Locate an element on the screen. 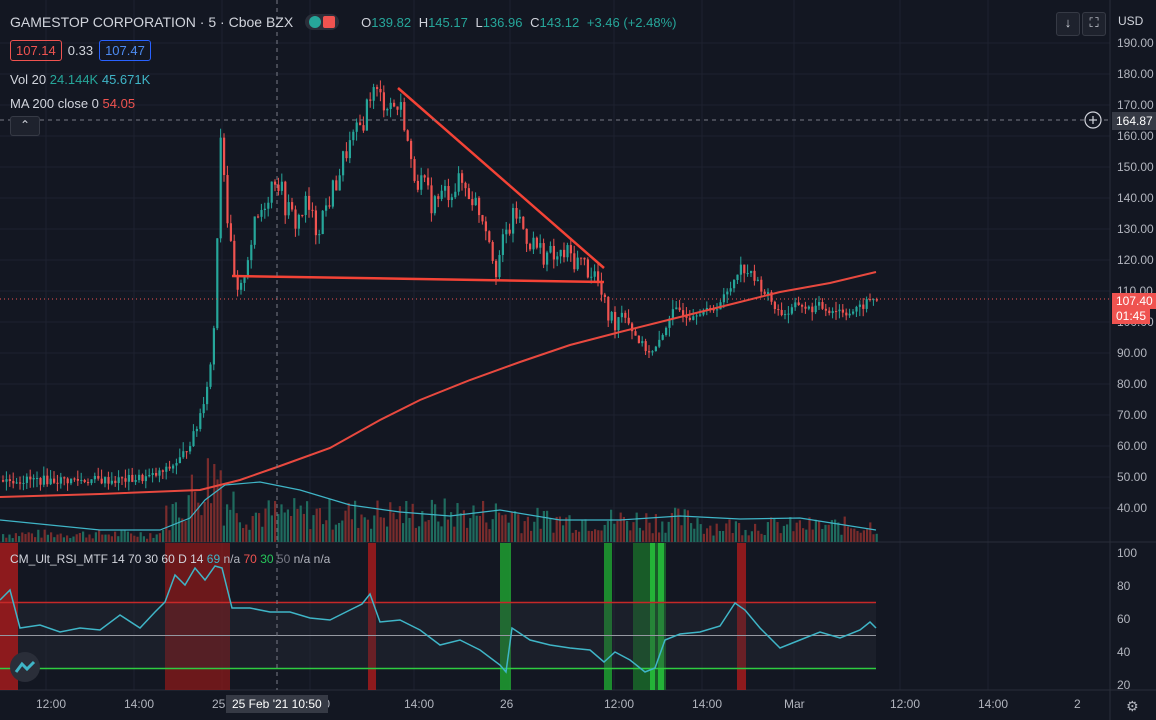  rsi-tick: 60 is located at coordinates (1124, 619).